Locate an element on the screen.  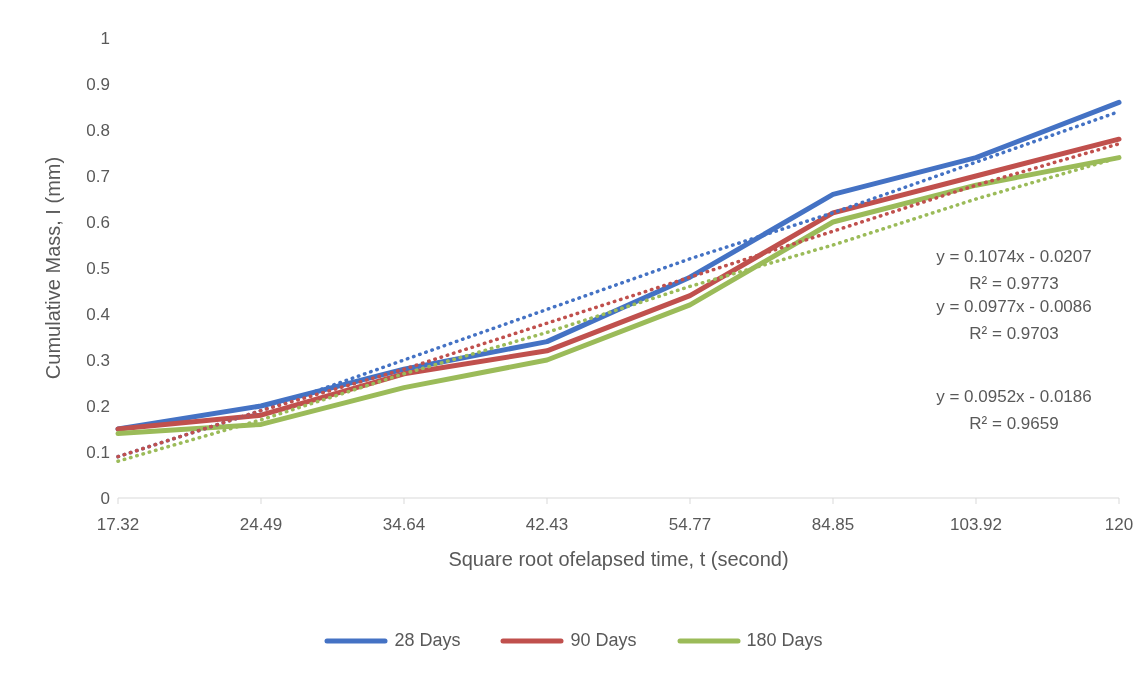
x-tick-label: 17.32 is located at coordinates (118, 525).